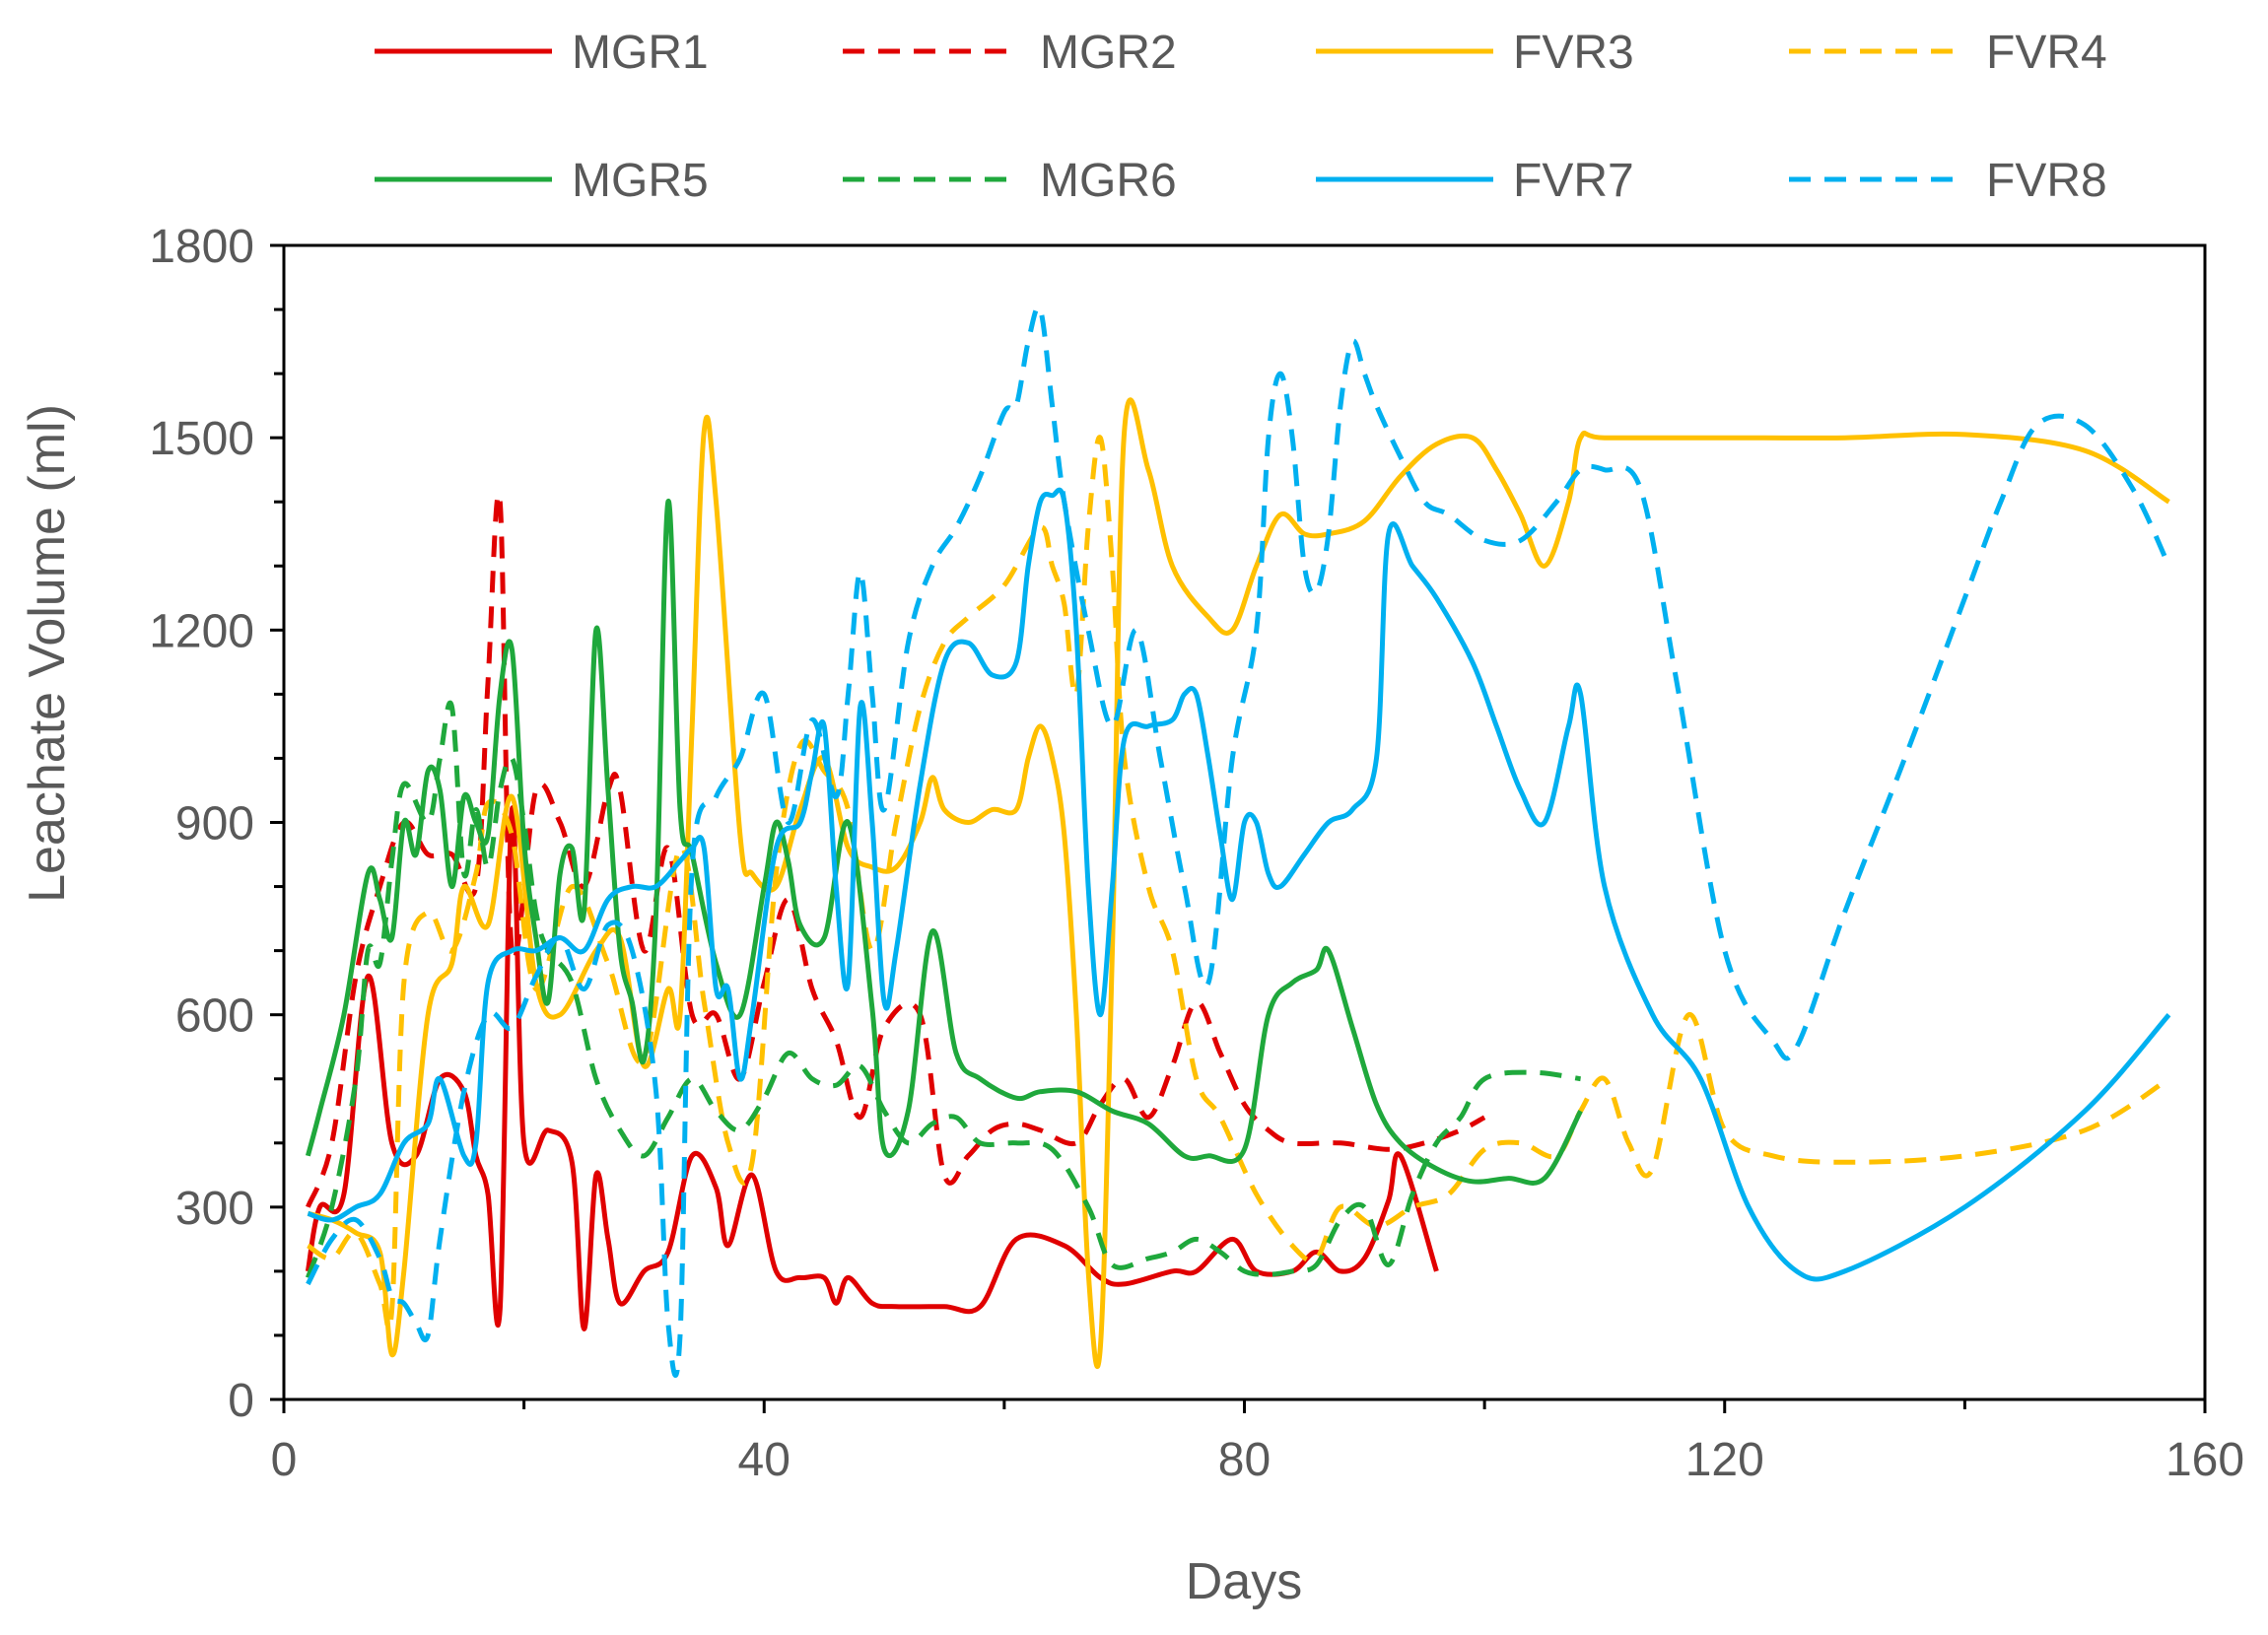 The height and width of the screenshot is (1635, 2268). What do you see at coordinates (1574, 181) in the screenshot?
I see `legend-label-fvr7: FVR7` at bounding box center [1574, 181].